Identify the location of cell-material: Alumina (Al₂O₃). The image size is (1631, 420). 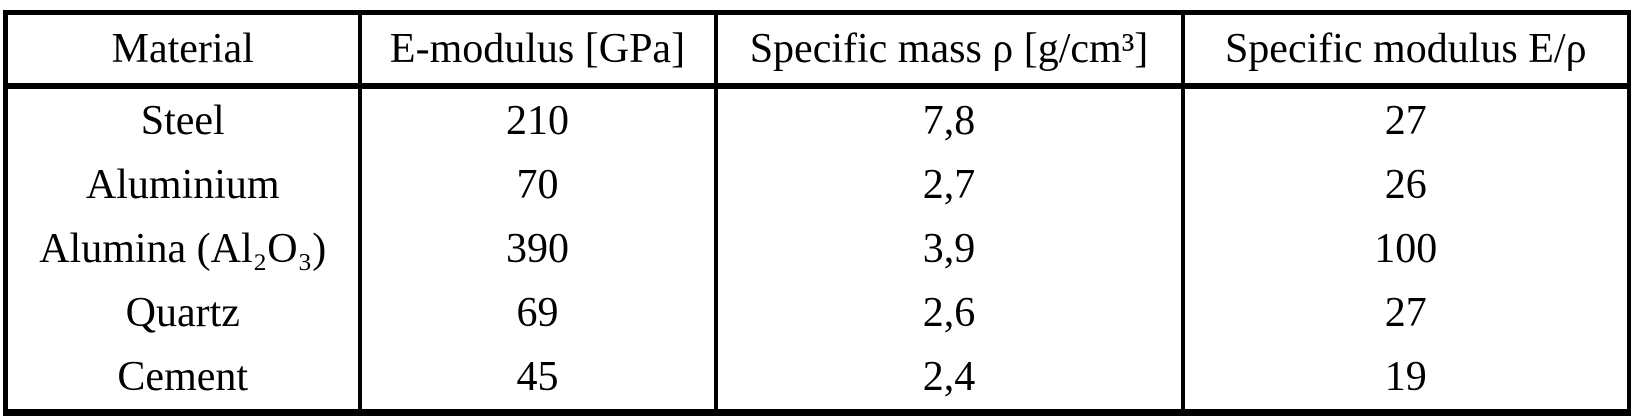
(183, 249).